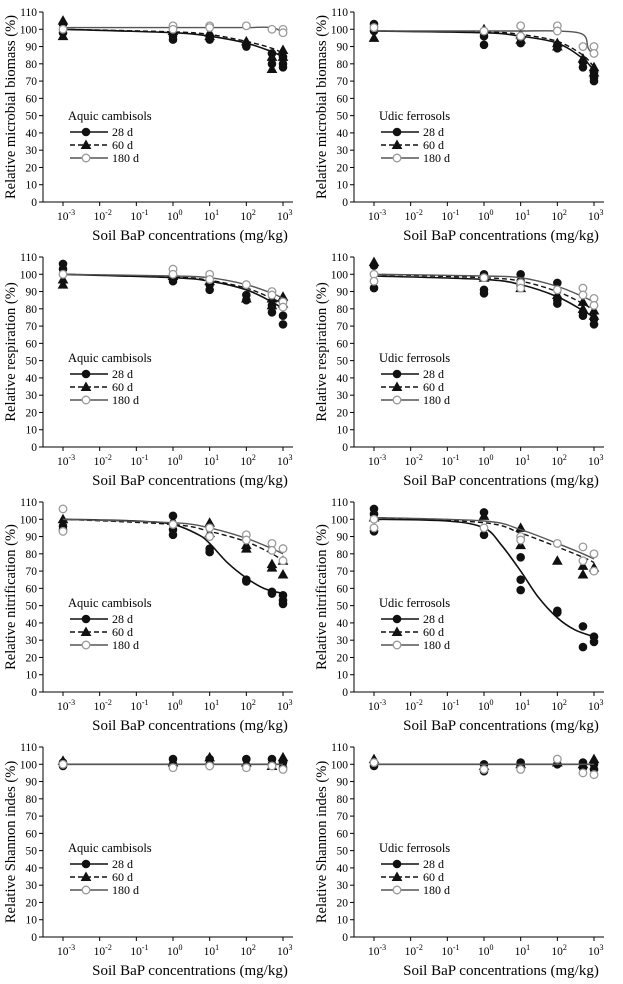 Image resolution: width=623 pixels, height=984 pixels. I want to click on legend-label: 28 d, so click(433, 864).